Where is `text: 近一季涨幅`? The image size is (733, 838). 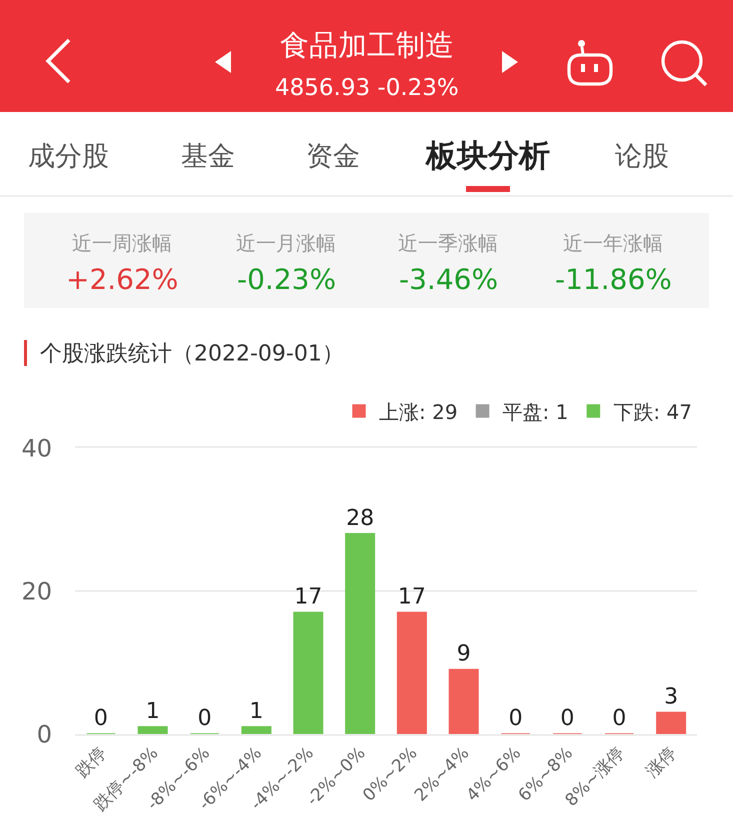
text: 近一季涨幅 is located at coordinates (448, 243).